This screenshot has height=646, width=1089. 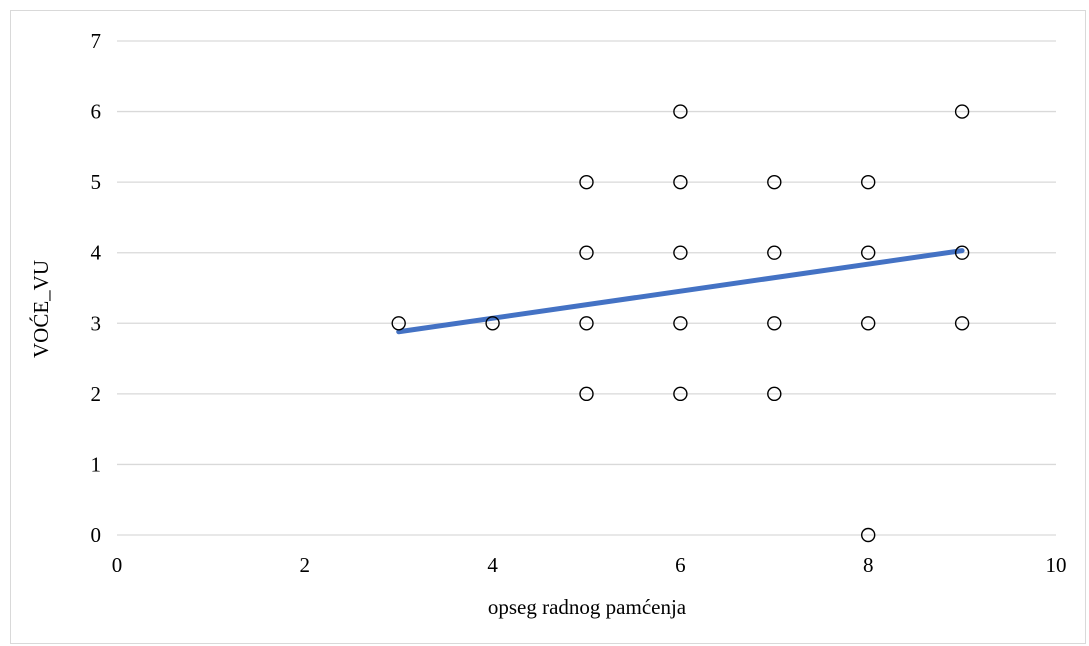 What do you see at coordinates (96, 253) in the screenshot?
I see `y-tick-label: 4` at bounding box center [96, 253].